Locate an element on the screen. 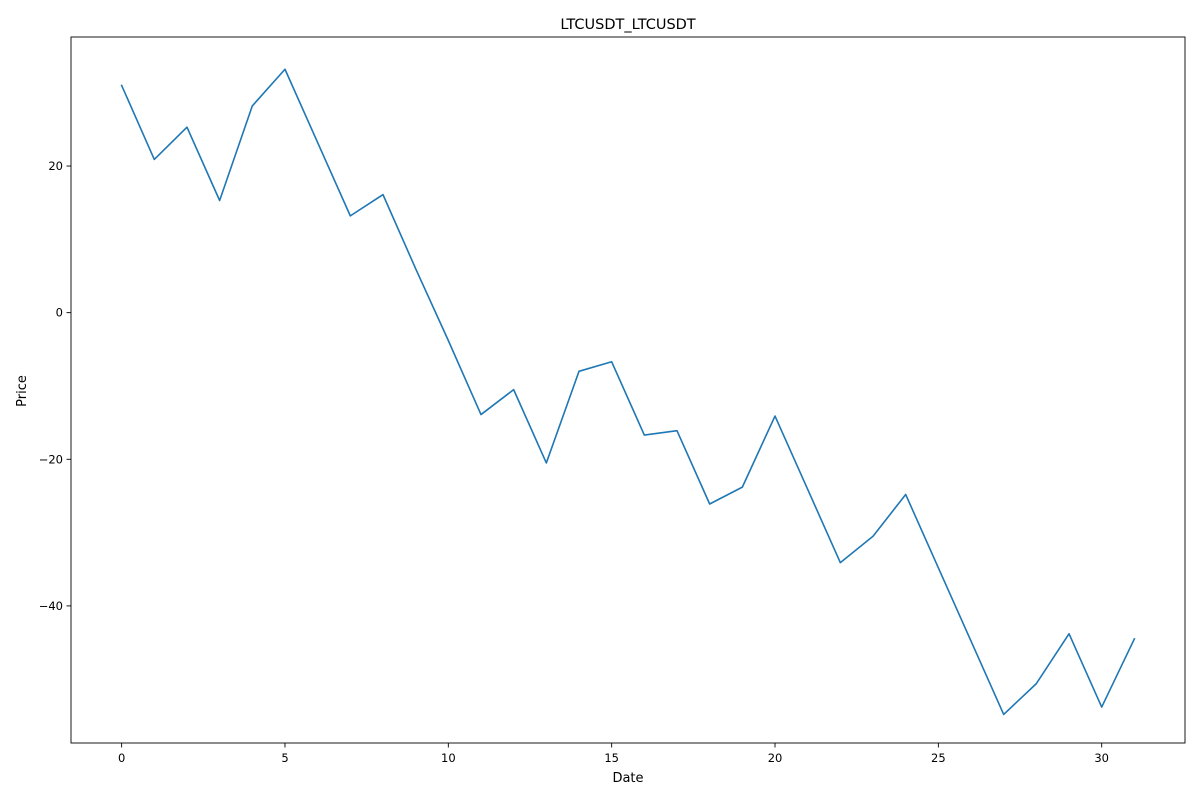 Image resolution: width=1200 pixels, height=800 pixels. chart-title: LTCUSDT_LTCUSDT is located at coordinates (627, 25).